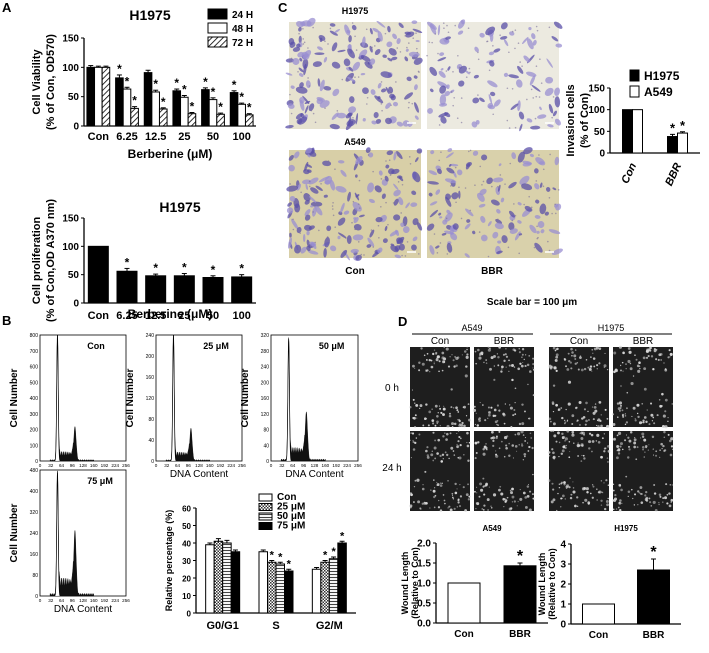  I want to click on chart-title: H1975, so click(149, 15).